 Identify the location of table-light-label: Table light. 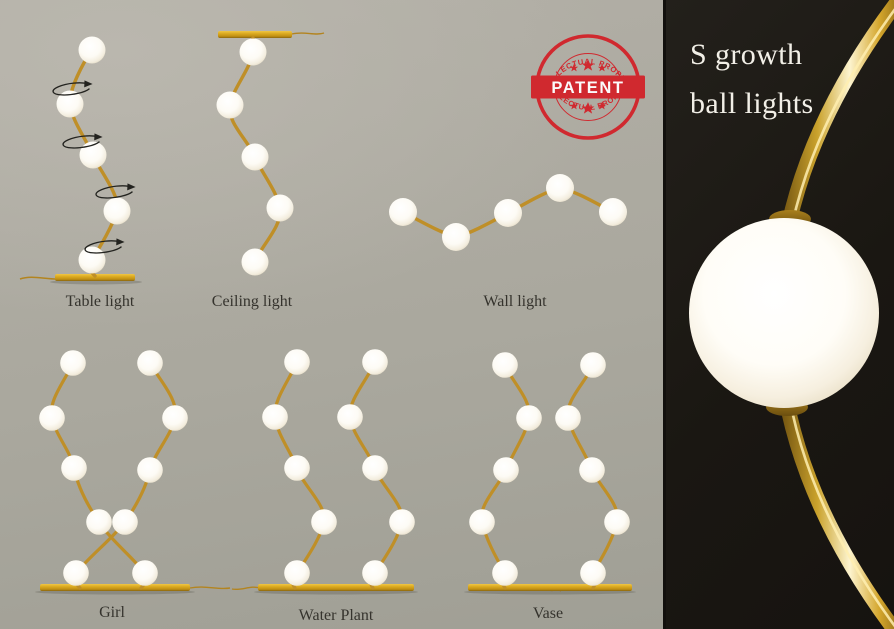
(100, 301).